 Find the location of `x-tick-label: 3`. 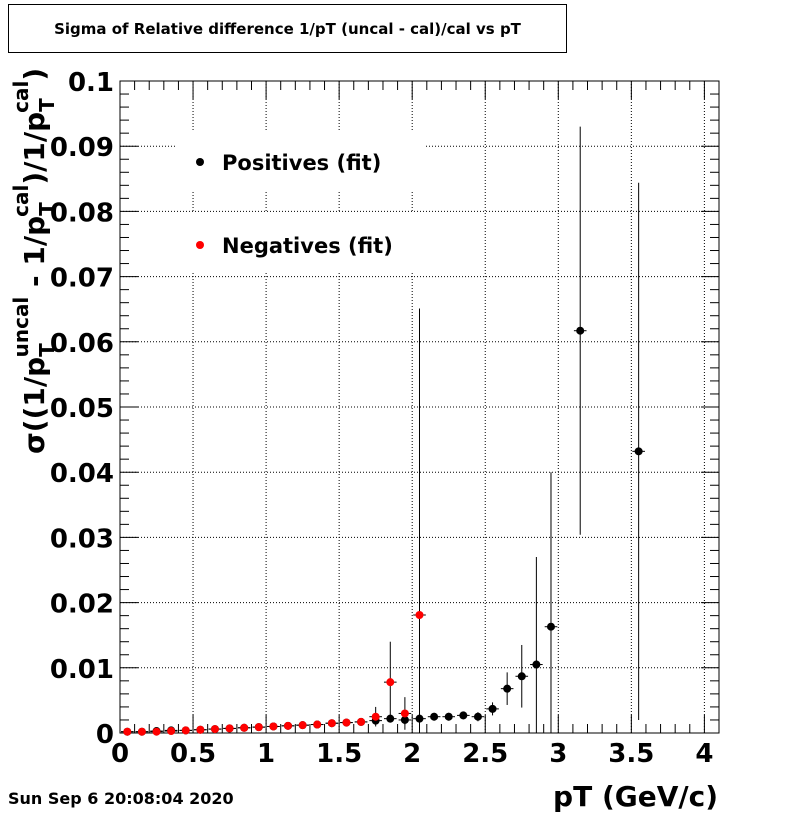

x-tick-label: 3 is located at coordinates (558, 754).